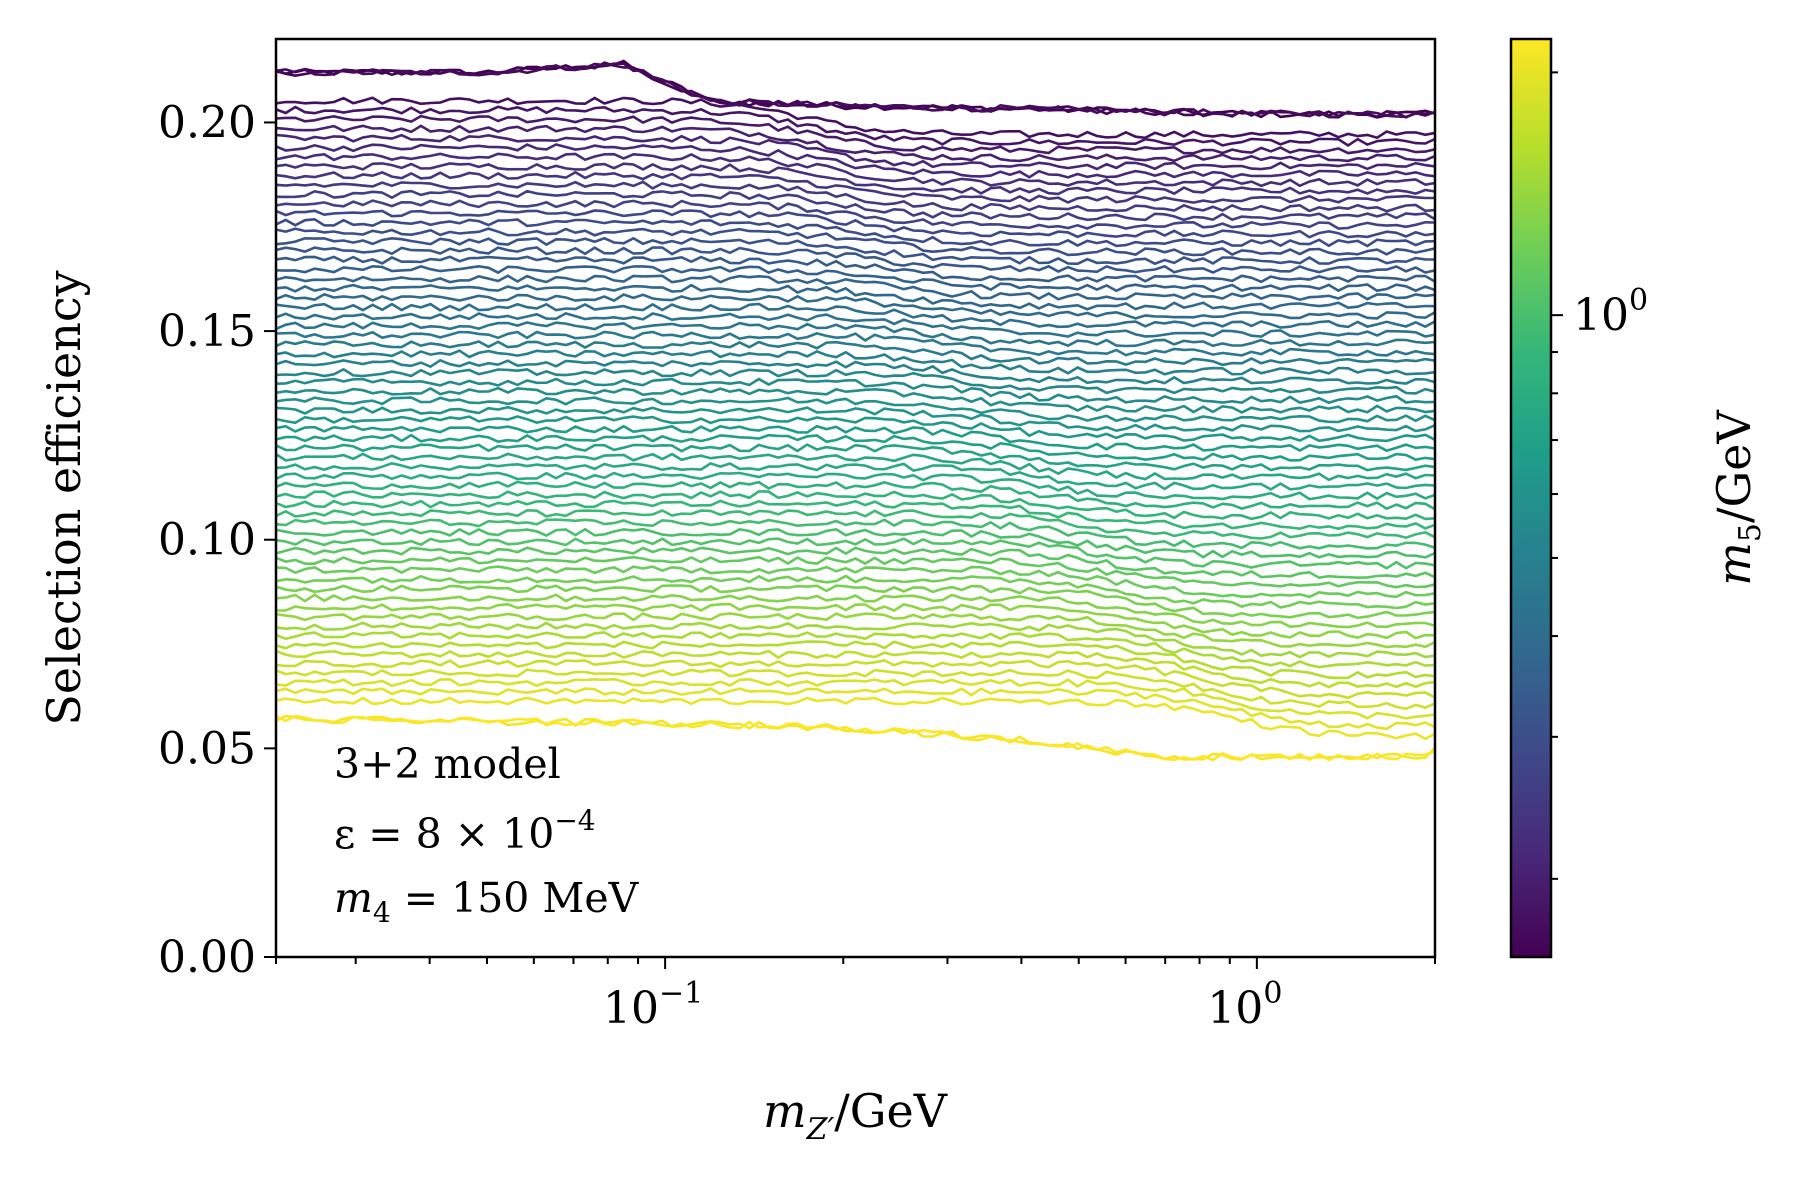 The image size is (1800, 1178). I want to click on curve-m5-0.283, so click(855, 224).